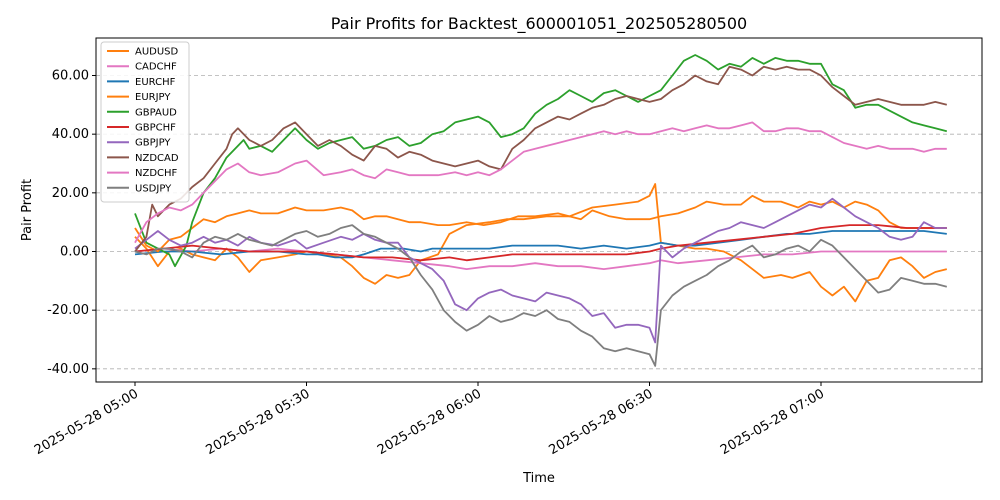 This screenshot has width=1000, height=500. What do you see at coordinates (70, 134) in the screenshot?
I see `y-tick-label: 40.00` at bounding box center [70, 134].